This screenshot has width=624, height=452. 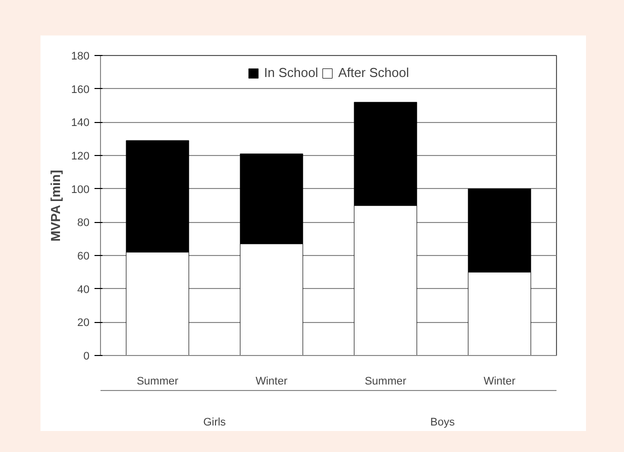 I want to click on legend-label: After School, so click(x=374, y=72).